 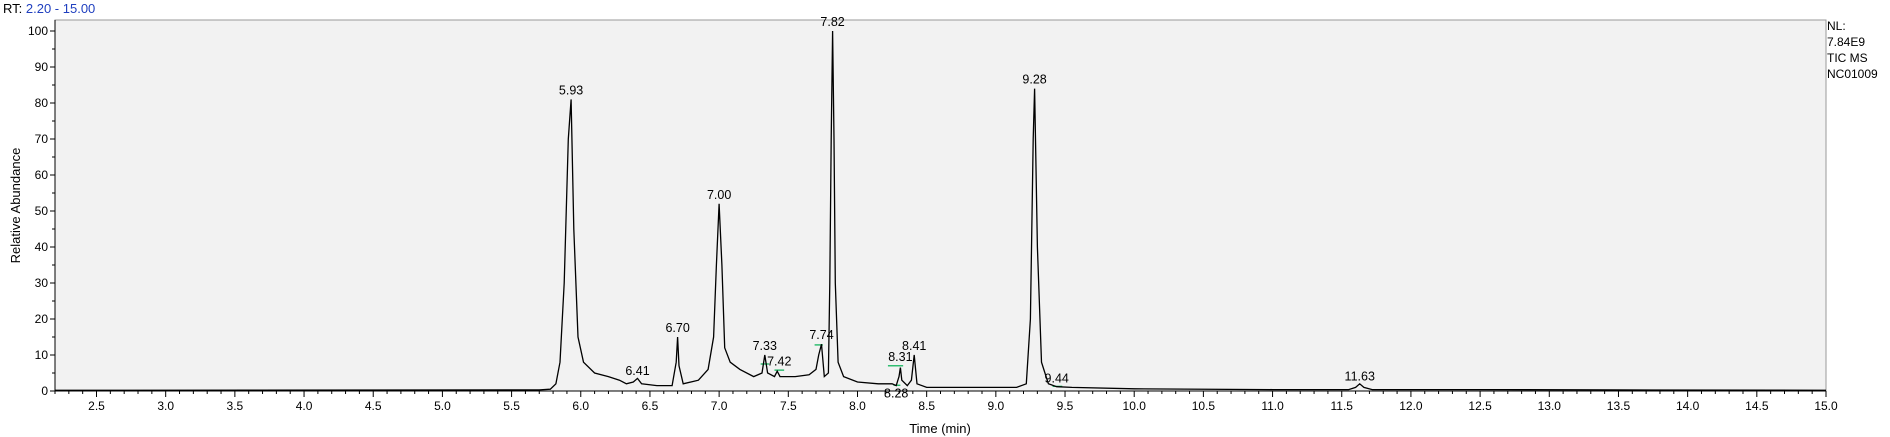 I want to click on x-tick-label: 14.5, so click(x=1757, y=406).